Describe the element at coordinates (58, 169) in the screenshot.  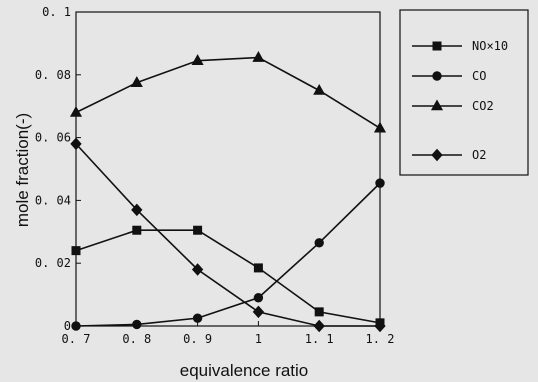
I see `y-axis-ticks: 0 0. 02 0. 04 0. 06 0. 08 0. 1` at that location.